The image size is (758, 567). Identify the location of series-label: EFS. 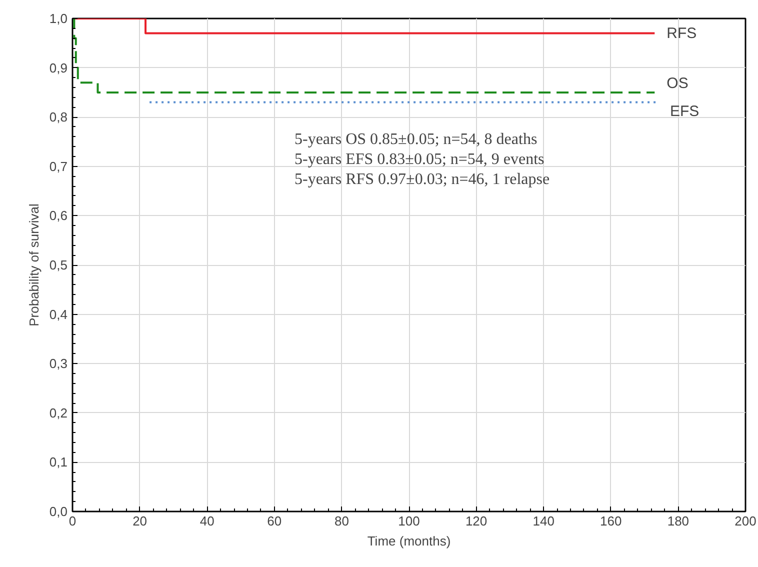
(685, 111).